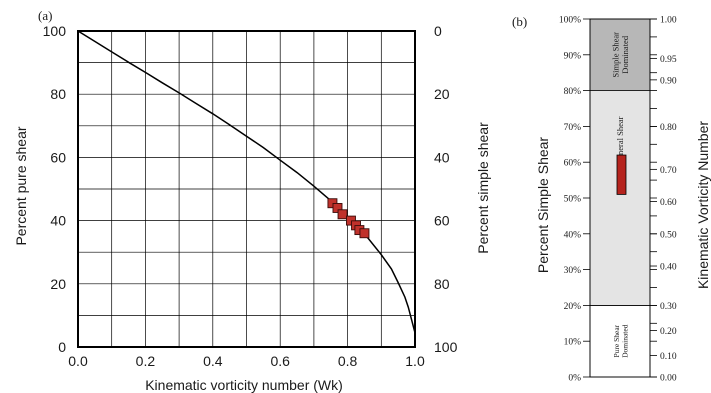  I want to click on panel-b-highlight-range, so click(621, 174).